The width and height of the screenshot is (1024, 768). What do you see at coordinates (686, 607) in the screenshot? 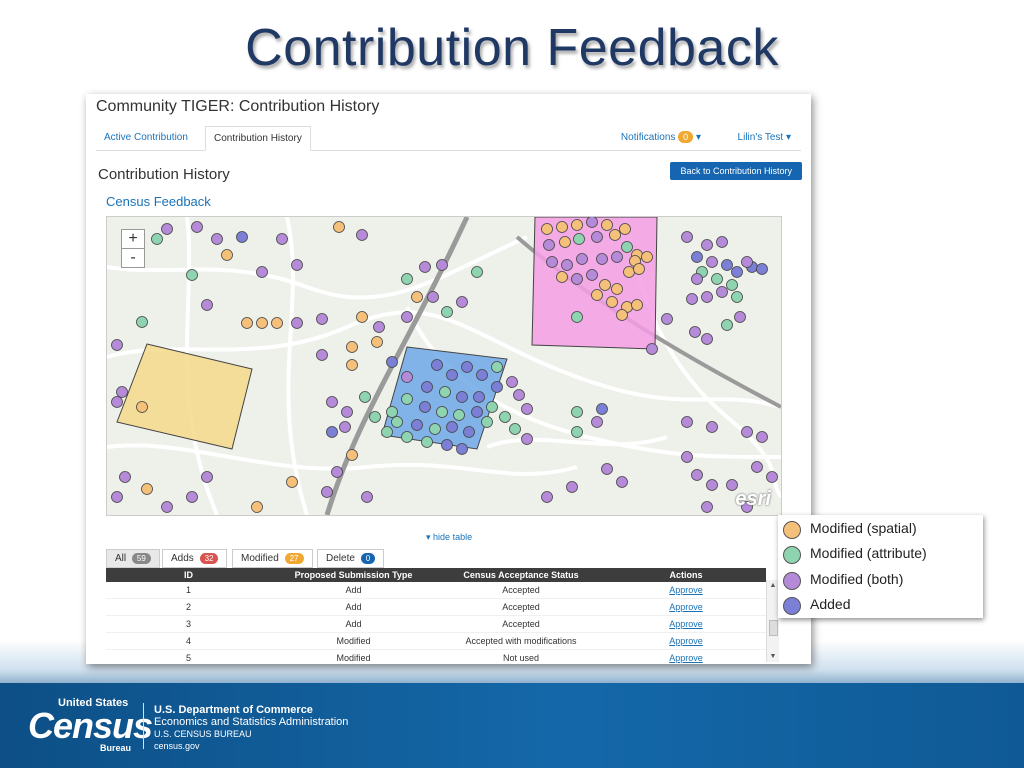
I see `approve-link: Approve` at bounding box center [686, 607].